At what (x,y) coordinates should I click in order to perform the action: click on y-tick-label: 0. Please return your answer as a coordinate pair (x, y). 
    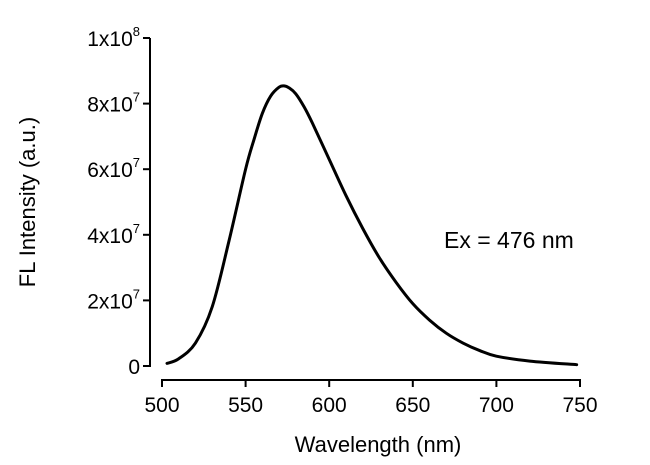
    Looking at the image, I should click on (134, 367).